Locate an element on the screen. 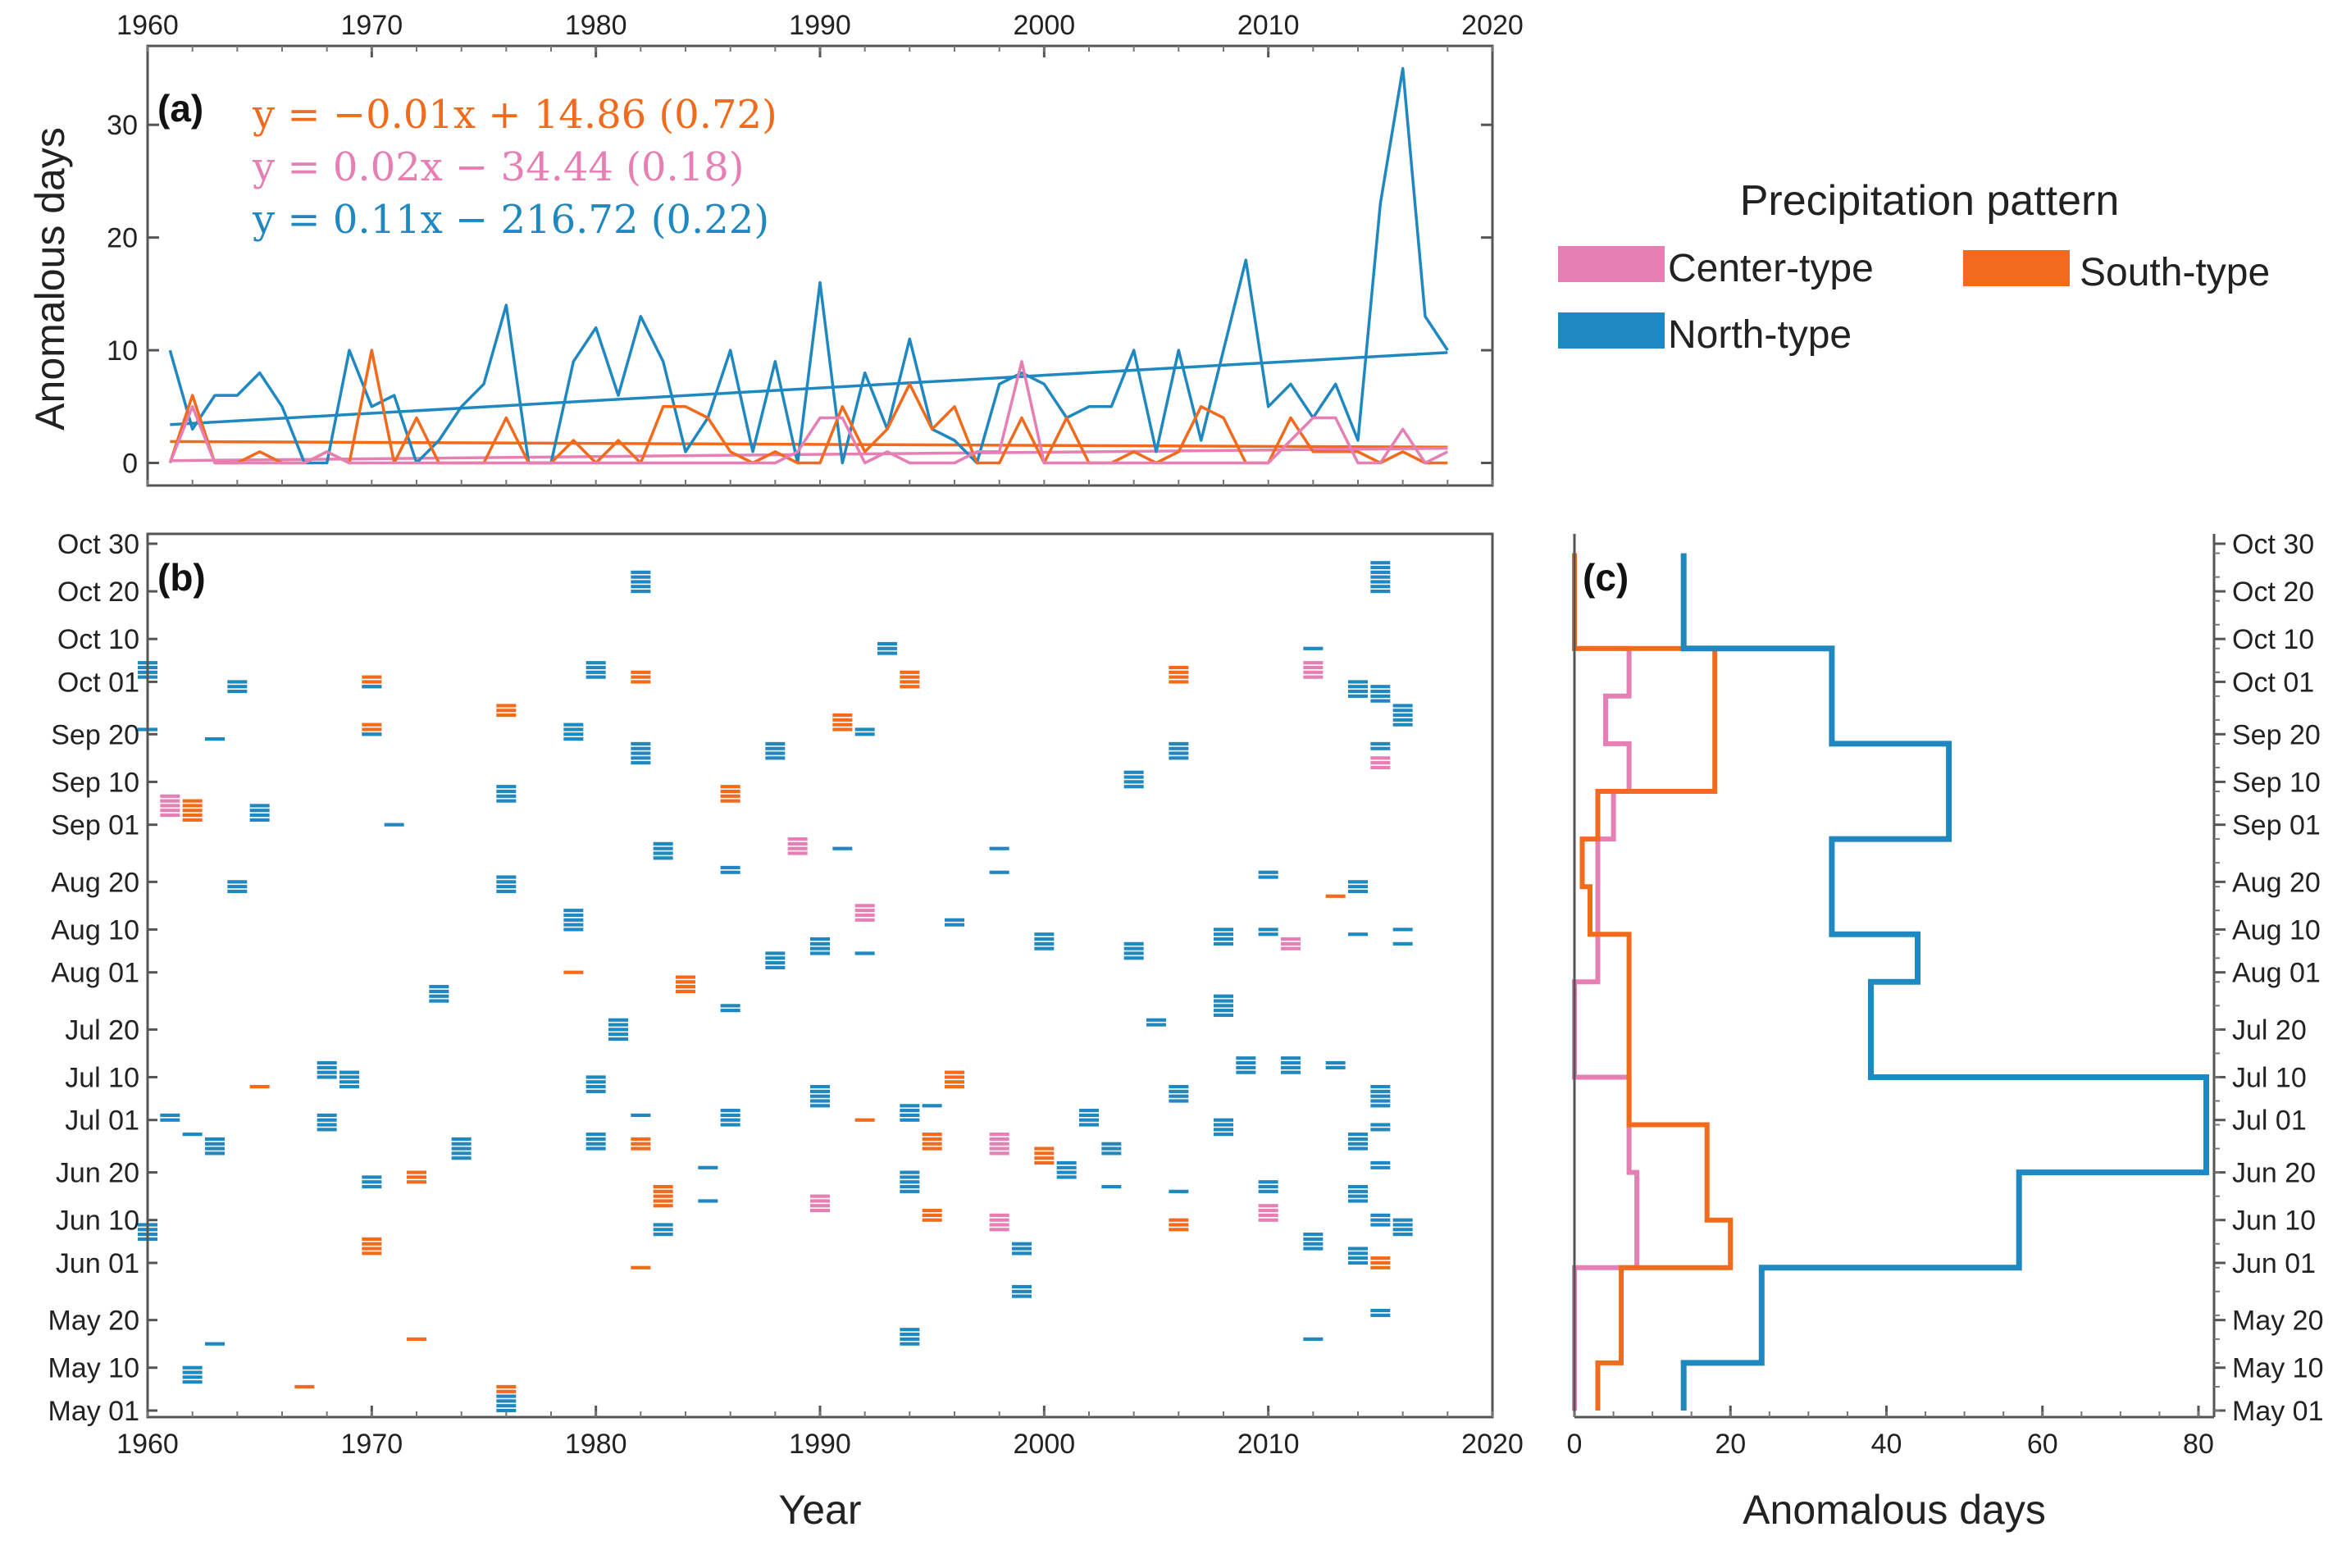 This screenshot has width=2351, height=1568. b-ytick-label: Jun 01 is located at coordinates (97, 1264).